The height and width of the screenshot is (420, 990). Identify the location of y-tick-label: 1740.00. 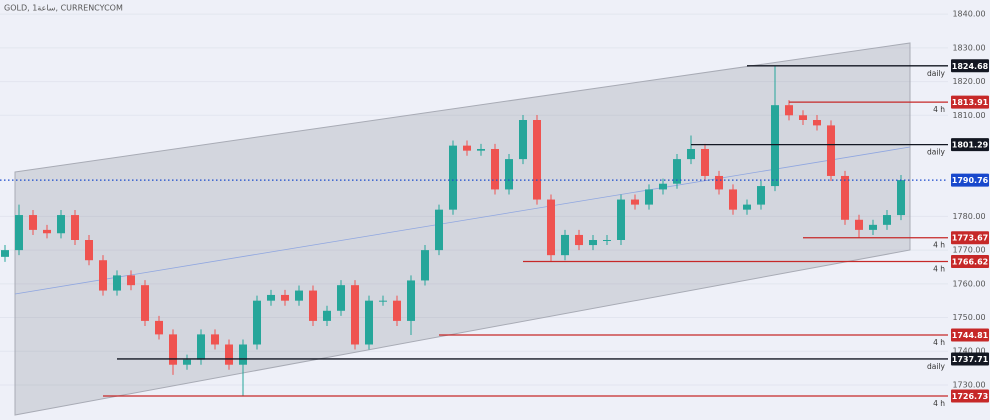
(968, 351).